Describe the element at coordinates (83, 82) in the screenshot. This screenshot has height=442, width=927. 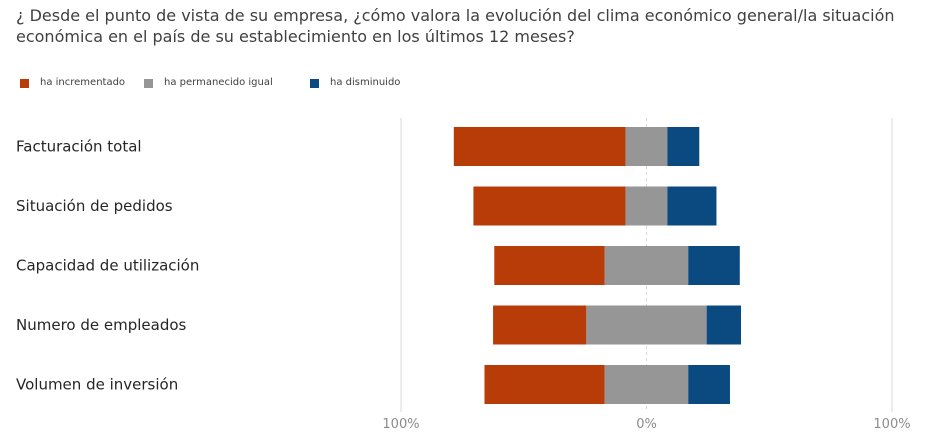
I see `legend-label: ha incrementado` at that location.